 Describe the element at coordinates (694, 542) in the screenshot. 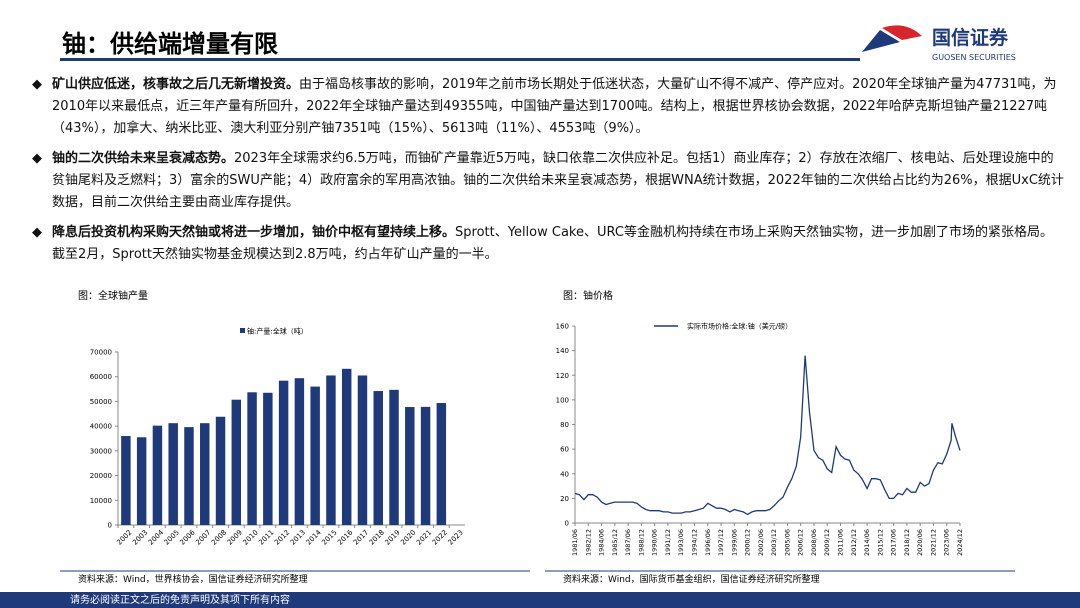

I see `x-tick-label: 1994/12` at that location.